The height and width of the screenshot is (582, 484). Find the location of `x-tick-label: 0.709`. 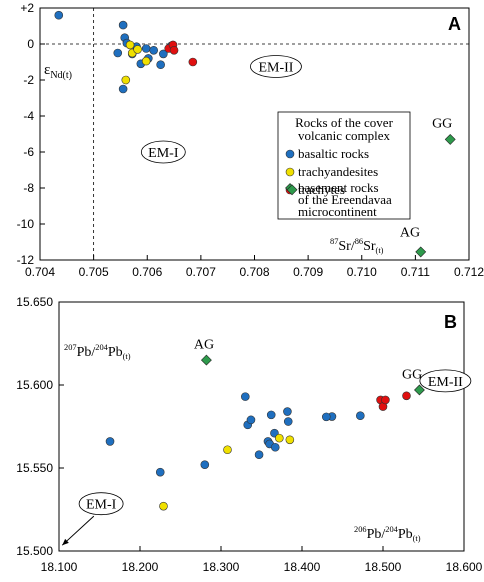

x-tick-label: 0.709 is located at coordinates (308, 272).